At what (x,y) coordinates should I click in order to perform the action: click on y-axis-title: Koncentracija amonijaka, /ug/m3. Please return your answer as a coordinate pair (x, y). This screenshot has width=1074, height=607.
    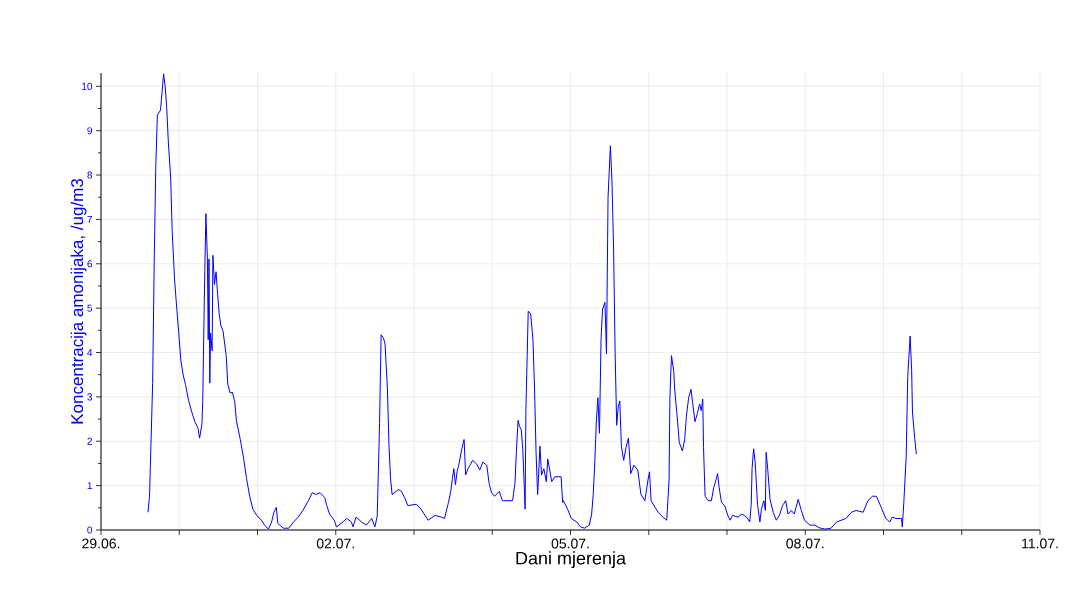
    Looking at the image, I should click on (78, 301).